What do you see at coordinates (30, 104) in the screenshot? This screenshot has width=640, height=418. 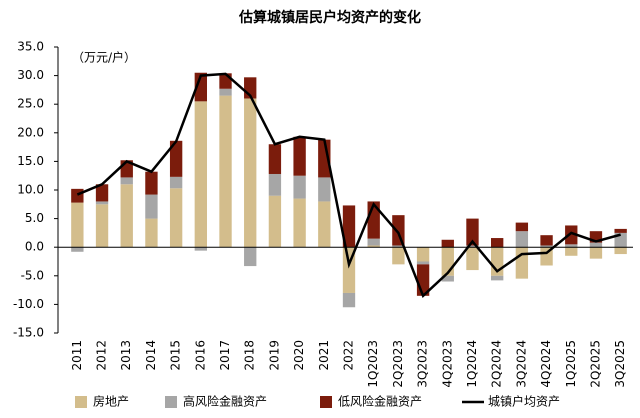 I see `y-tick-label: 25.0` at bounding box center [30, 104].